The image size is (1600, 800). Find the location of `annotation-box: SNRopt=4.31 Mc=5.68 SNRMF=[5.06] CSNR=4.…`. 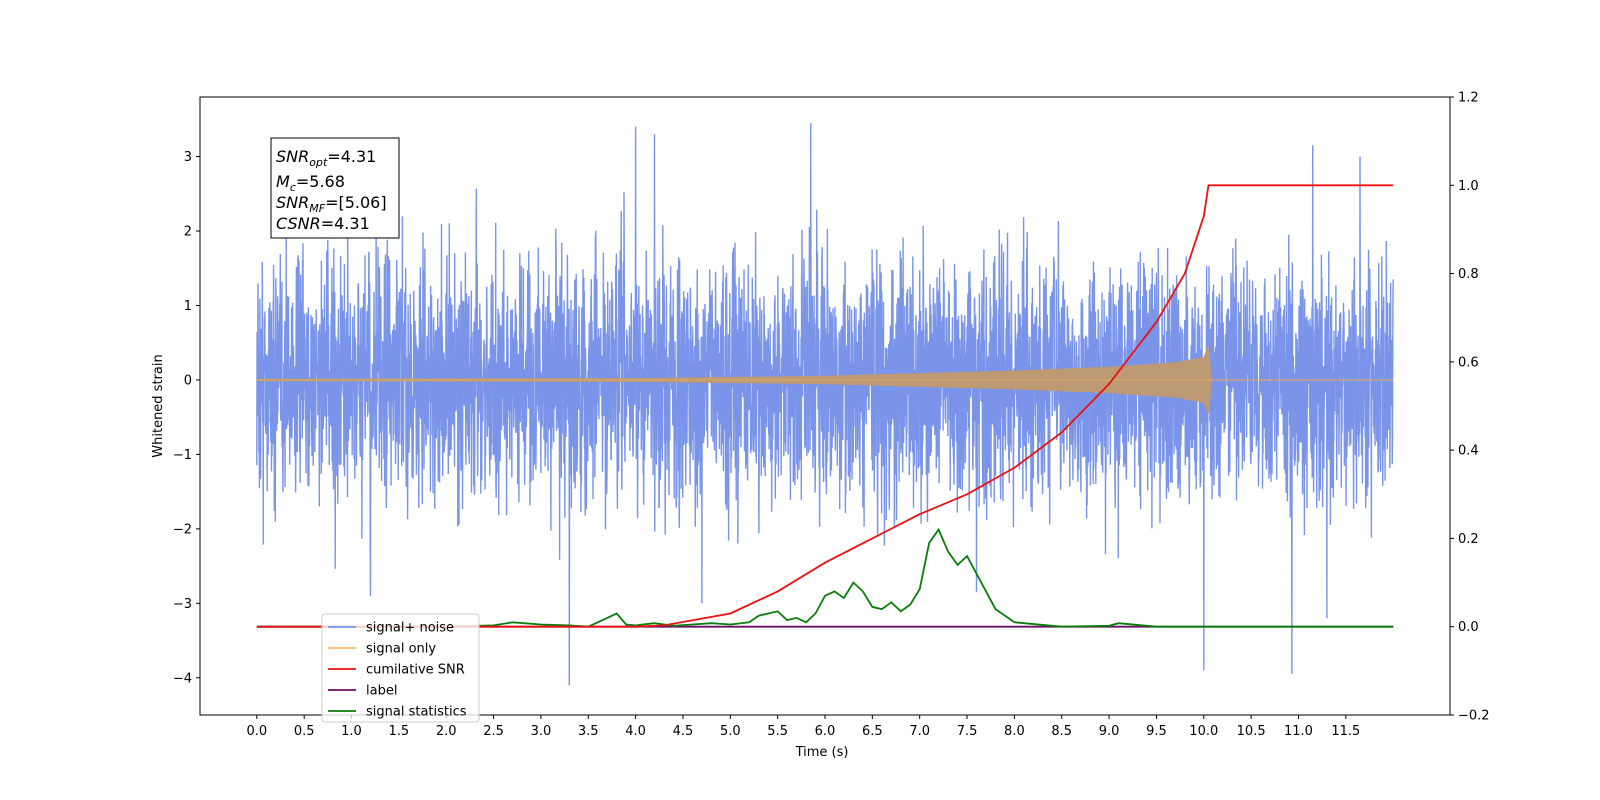

annotation-box: SNRopt=4.31 Mc=5.68 SNRMF=[5.06] CSNR=4.… is located at coordinates (335, 188).